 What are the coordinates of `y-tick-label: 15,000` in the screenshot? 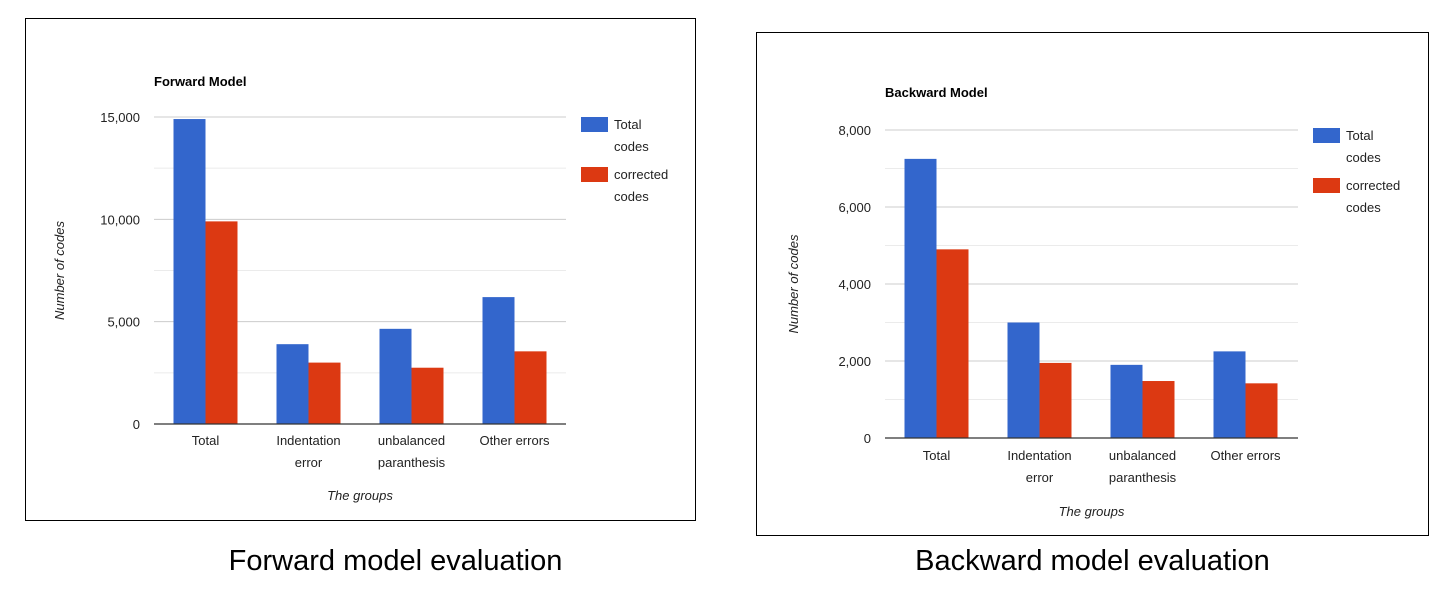 It's located at (120, 117).